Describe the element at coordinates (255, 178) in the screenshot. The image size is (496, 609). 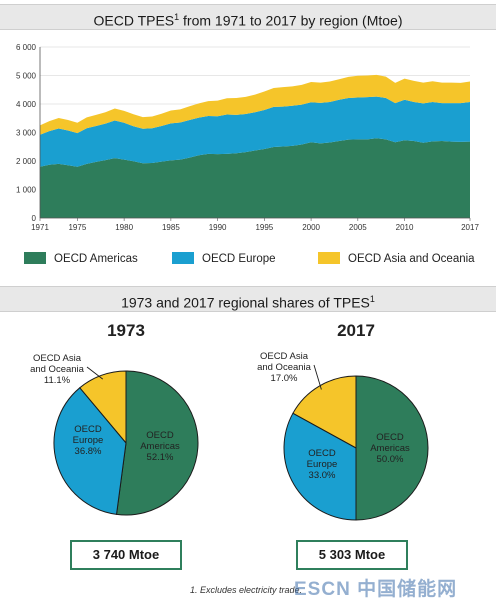
I see `area-americas` at that location.